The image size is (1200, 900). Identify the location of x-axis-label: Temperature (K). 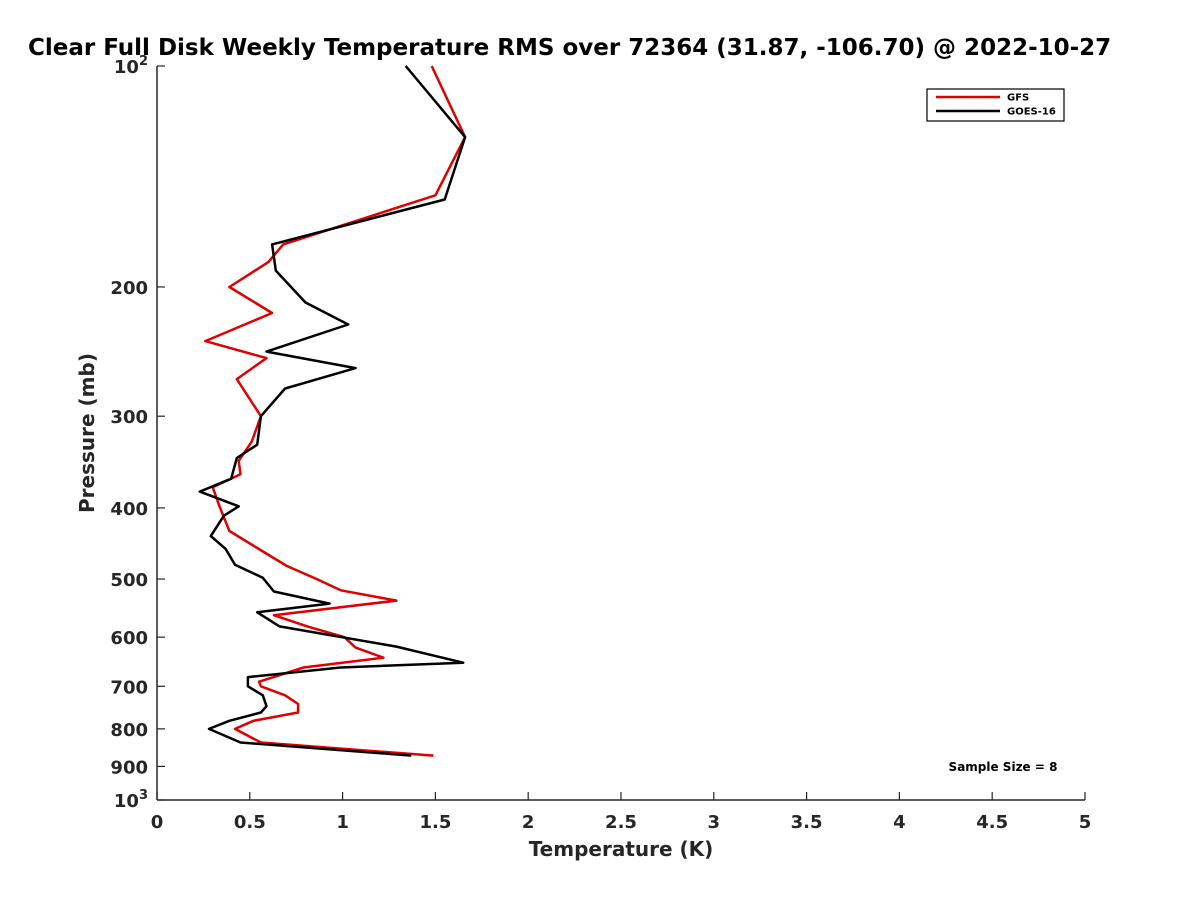
(621, 849).